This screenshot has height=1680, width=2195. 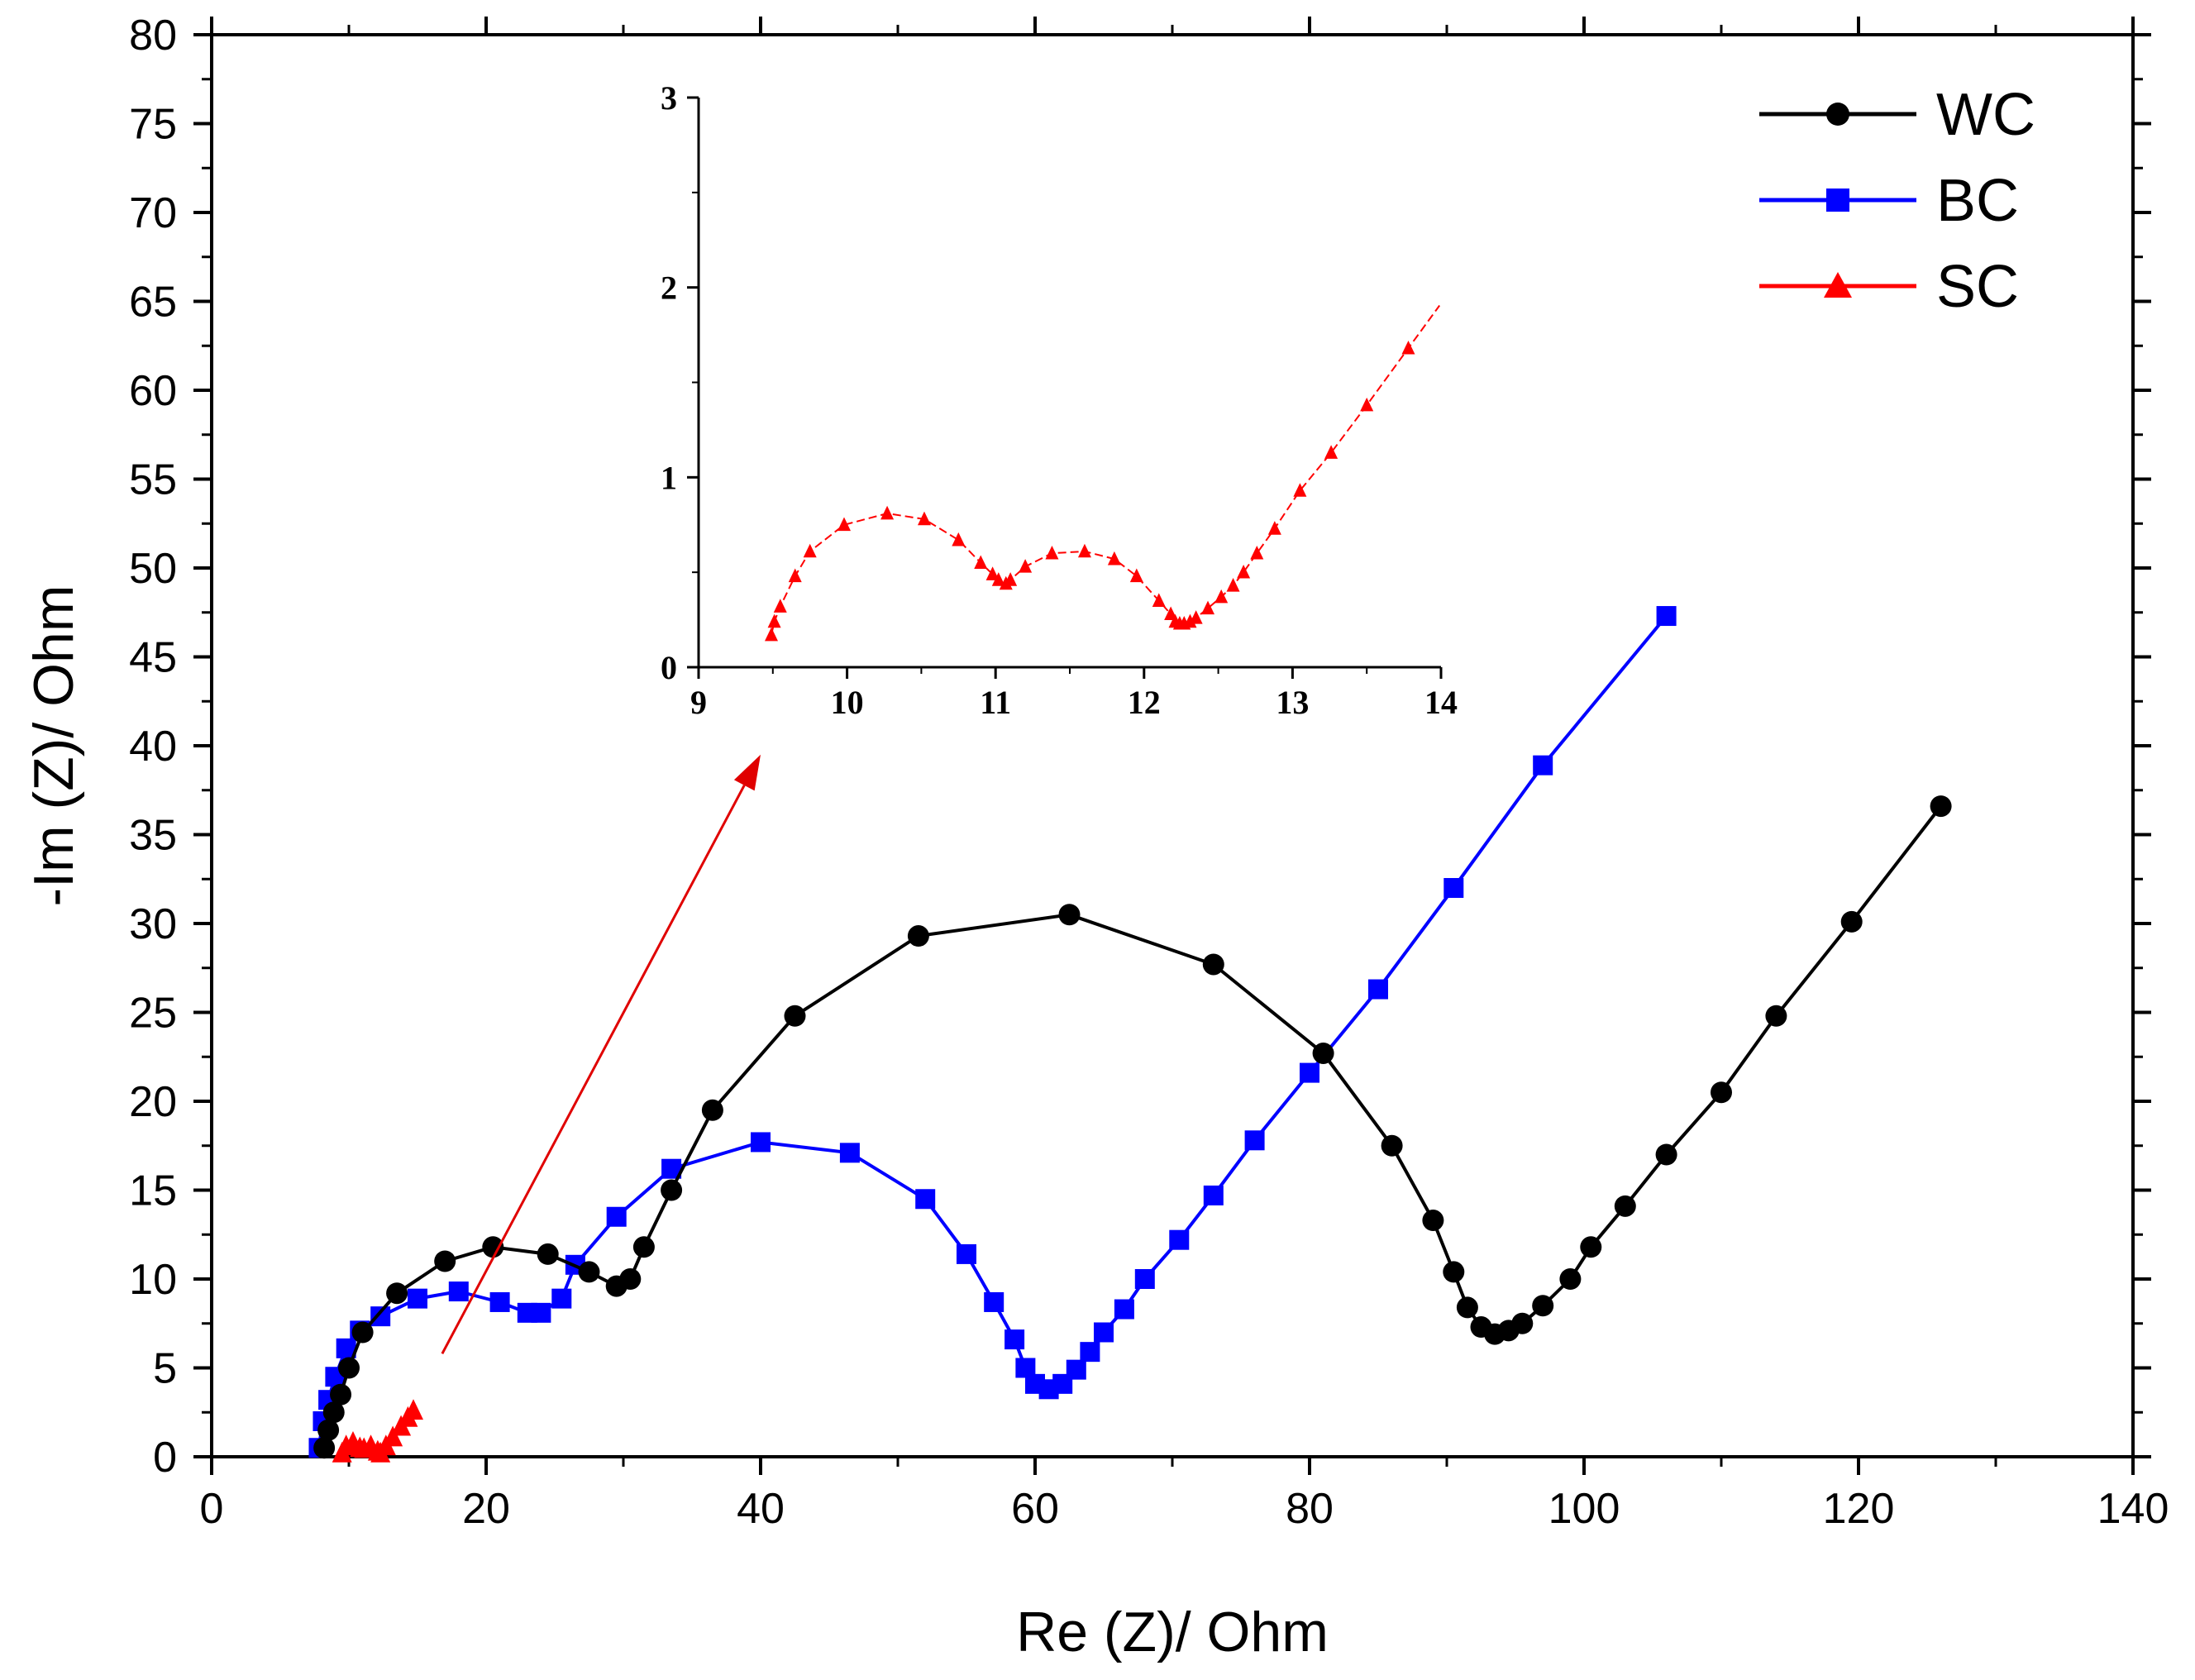 What do you see at coordinates (165, 1369) in the screenshot?
I see `y-tick-label: 5` at bounding box center [165, 1369].